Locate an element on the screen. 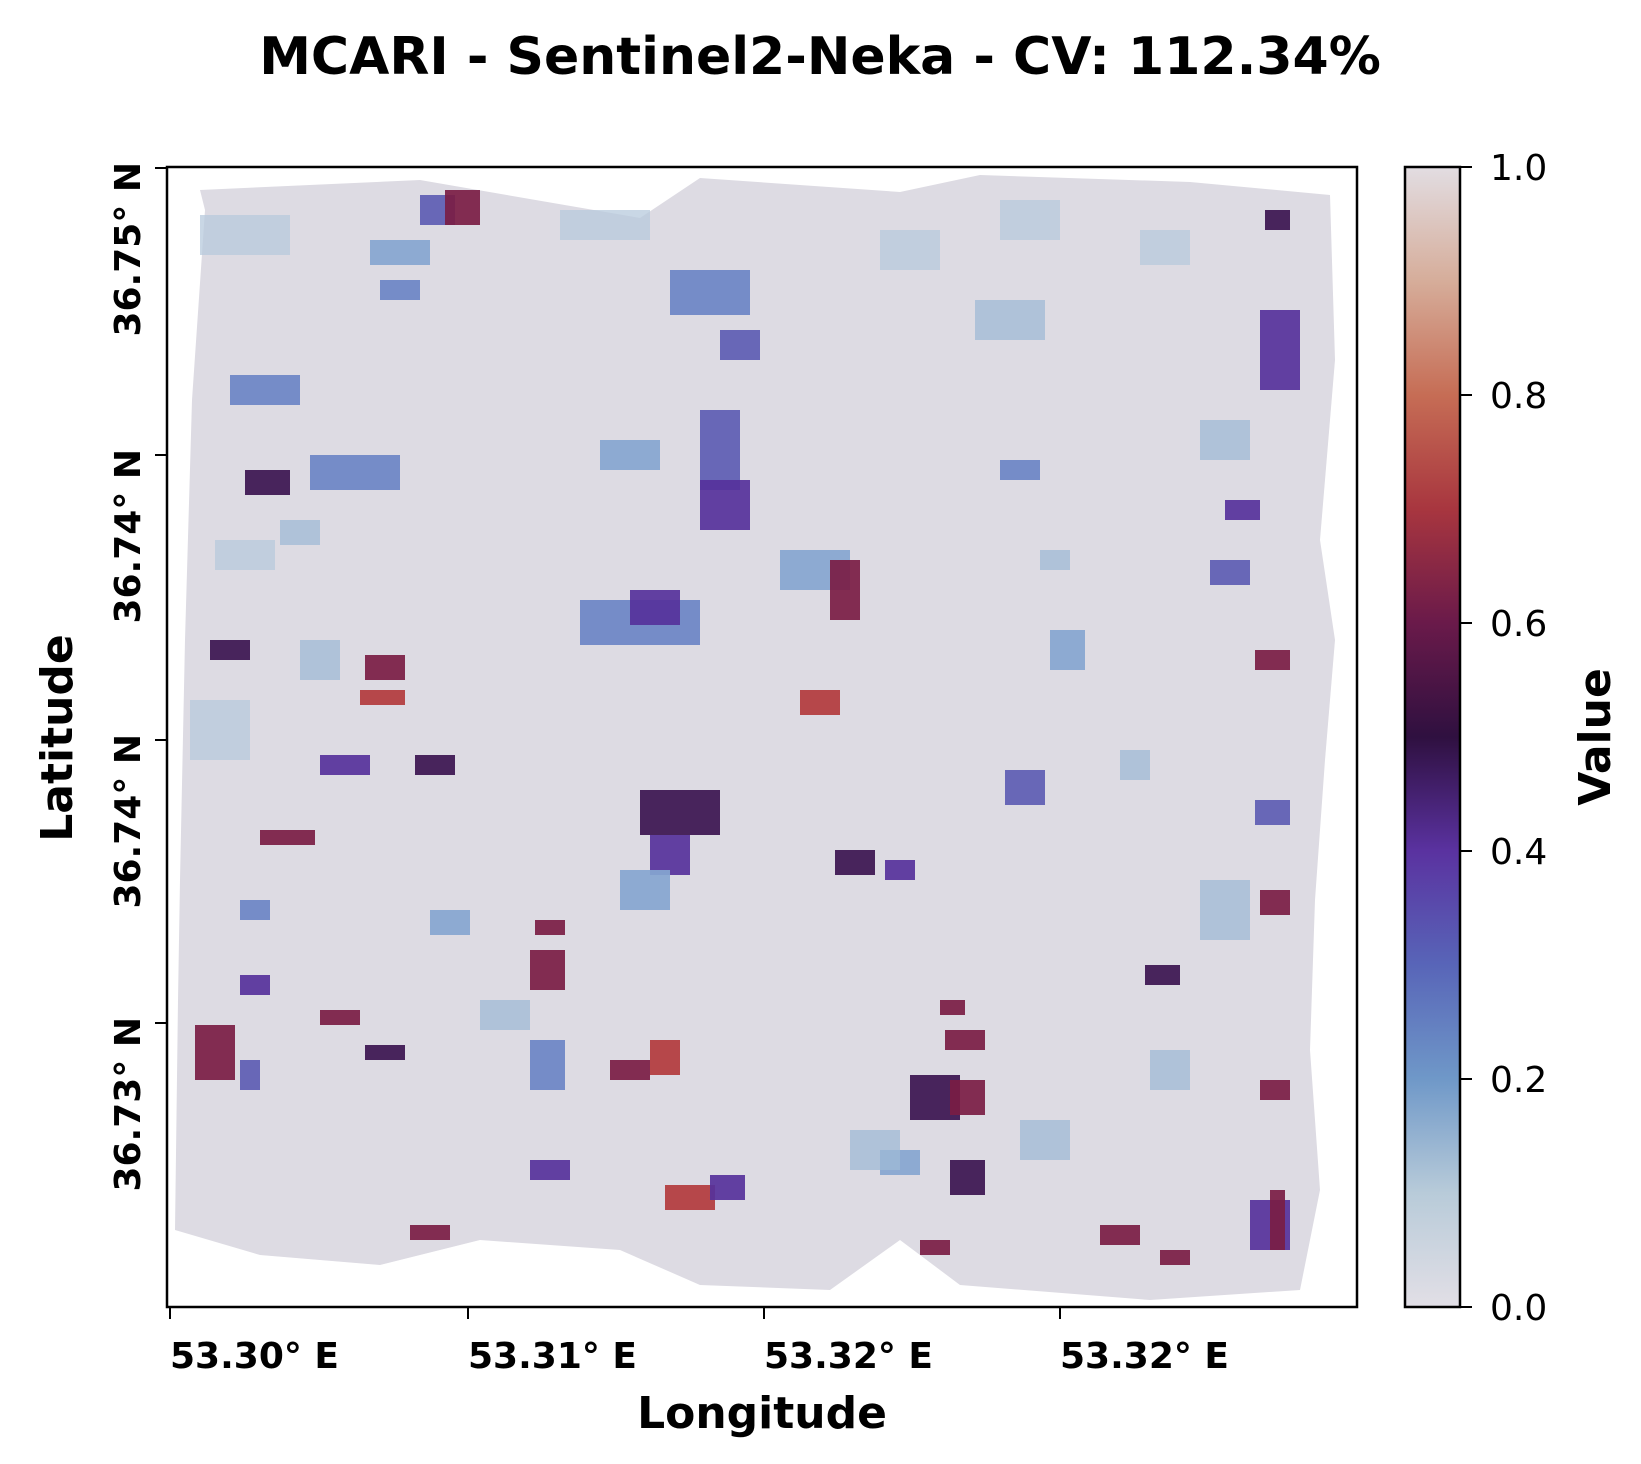  chart-title: MCARI - Sentinel2-Neka - CV: 112.34% is located at coordinates (820, 57).